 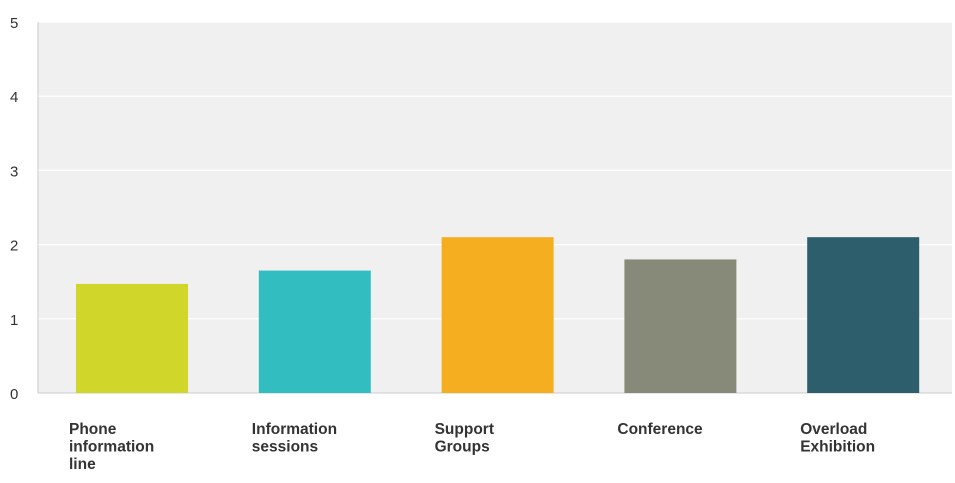 What do you see at coordinates (14, 246) in the screenshot?
I see `y-tick-label: 2` at bounding box center [14, 246].